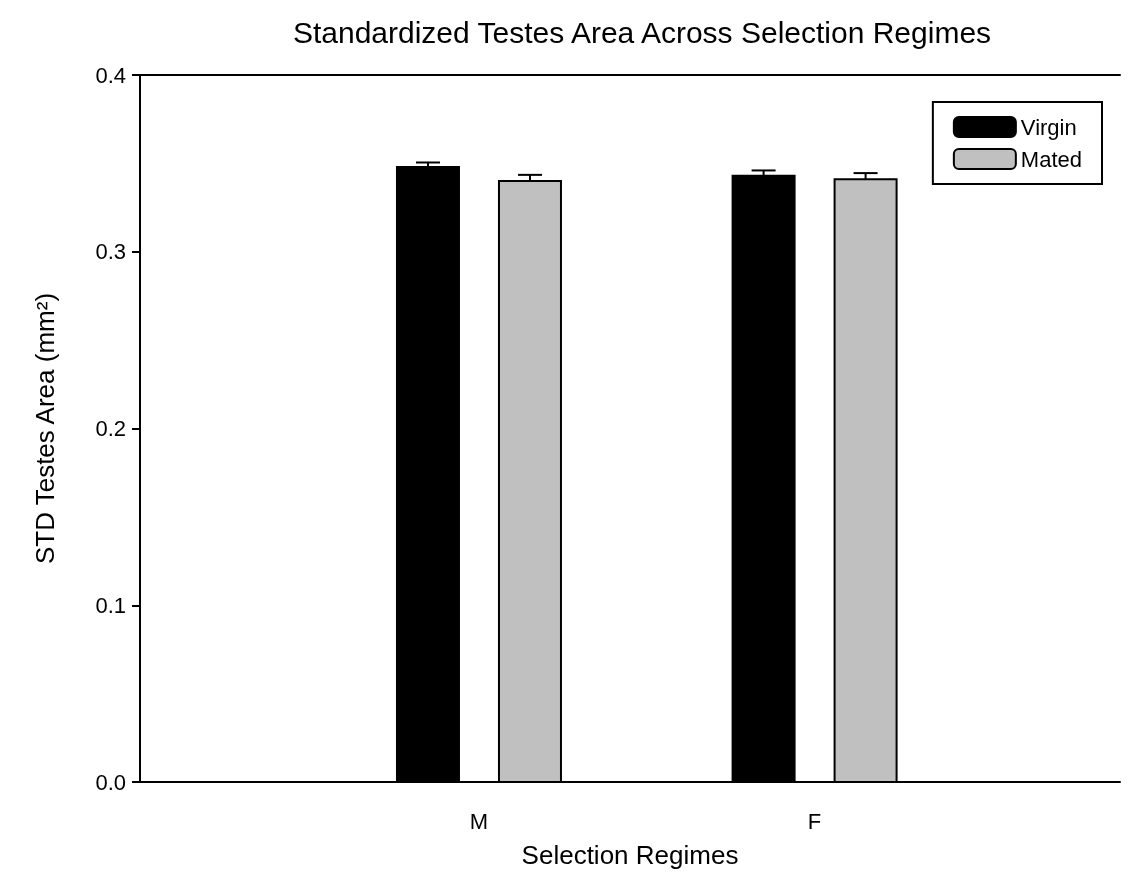 This screenshot has width=1140, height=873. What do you see at coordinates (110, 605) in the screenshot?
I see `y-tick-label: 0.1` at bounding box center [110, 605].